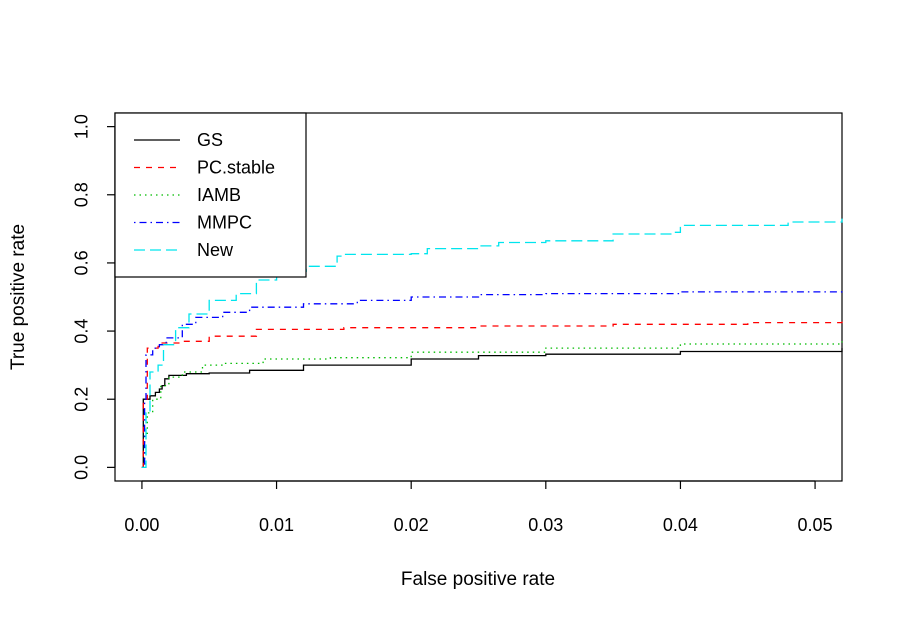  What do you see at coordinates (680, 525) in the screenshot?
I see `x-tick-label: 0.04` at bounding box center [680, 525].